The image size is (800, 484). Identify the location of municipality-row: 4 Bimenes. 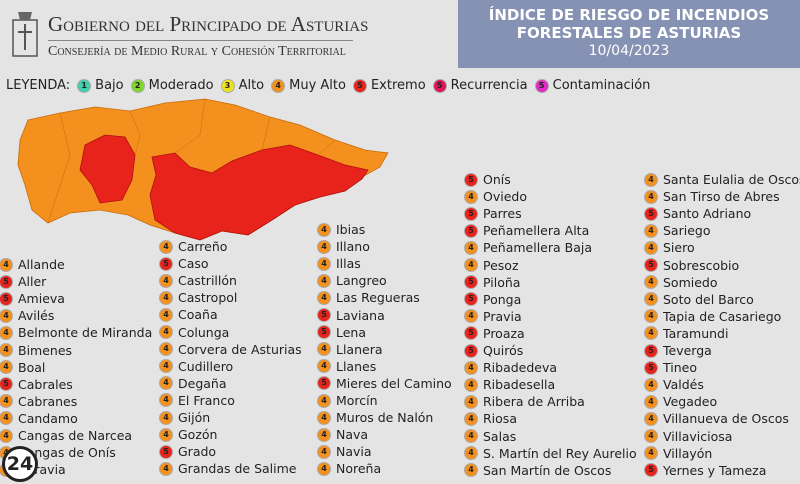
(36, 350).